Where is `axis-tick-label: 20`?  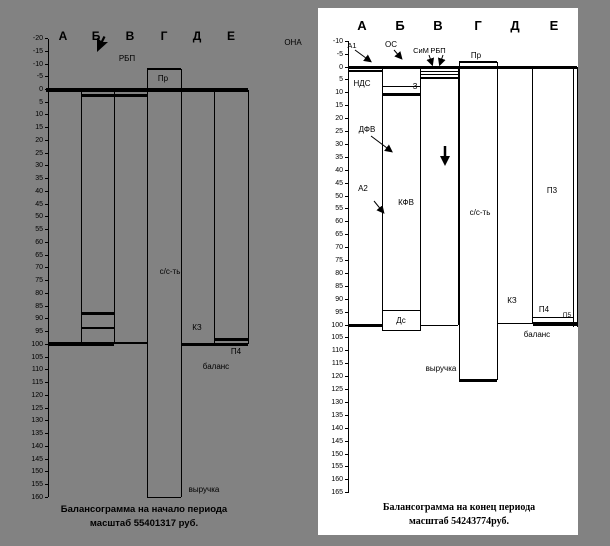 axis-tick-label: 20 is located at coordinates (339, 119).